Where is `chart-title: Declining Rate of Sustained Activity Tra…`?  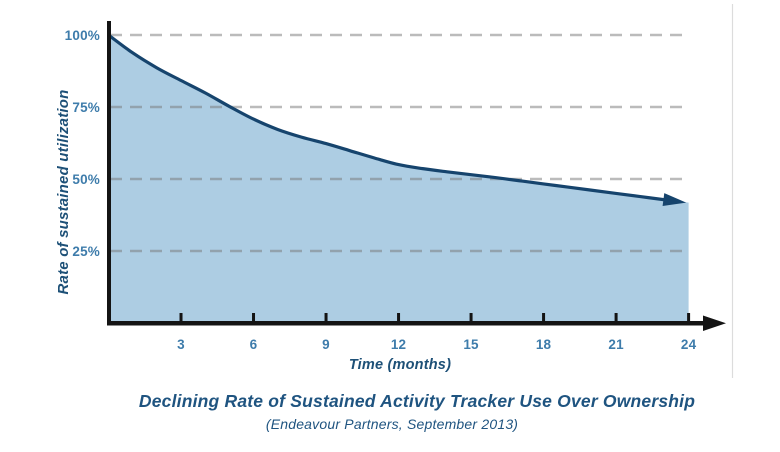 chart-title: Declining Rate of Sustained Activity Tra… is located at coordinates (417, 401).